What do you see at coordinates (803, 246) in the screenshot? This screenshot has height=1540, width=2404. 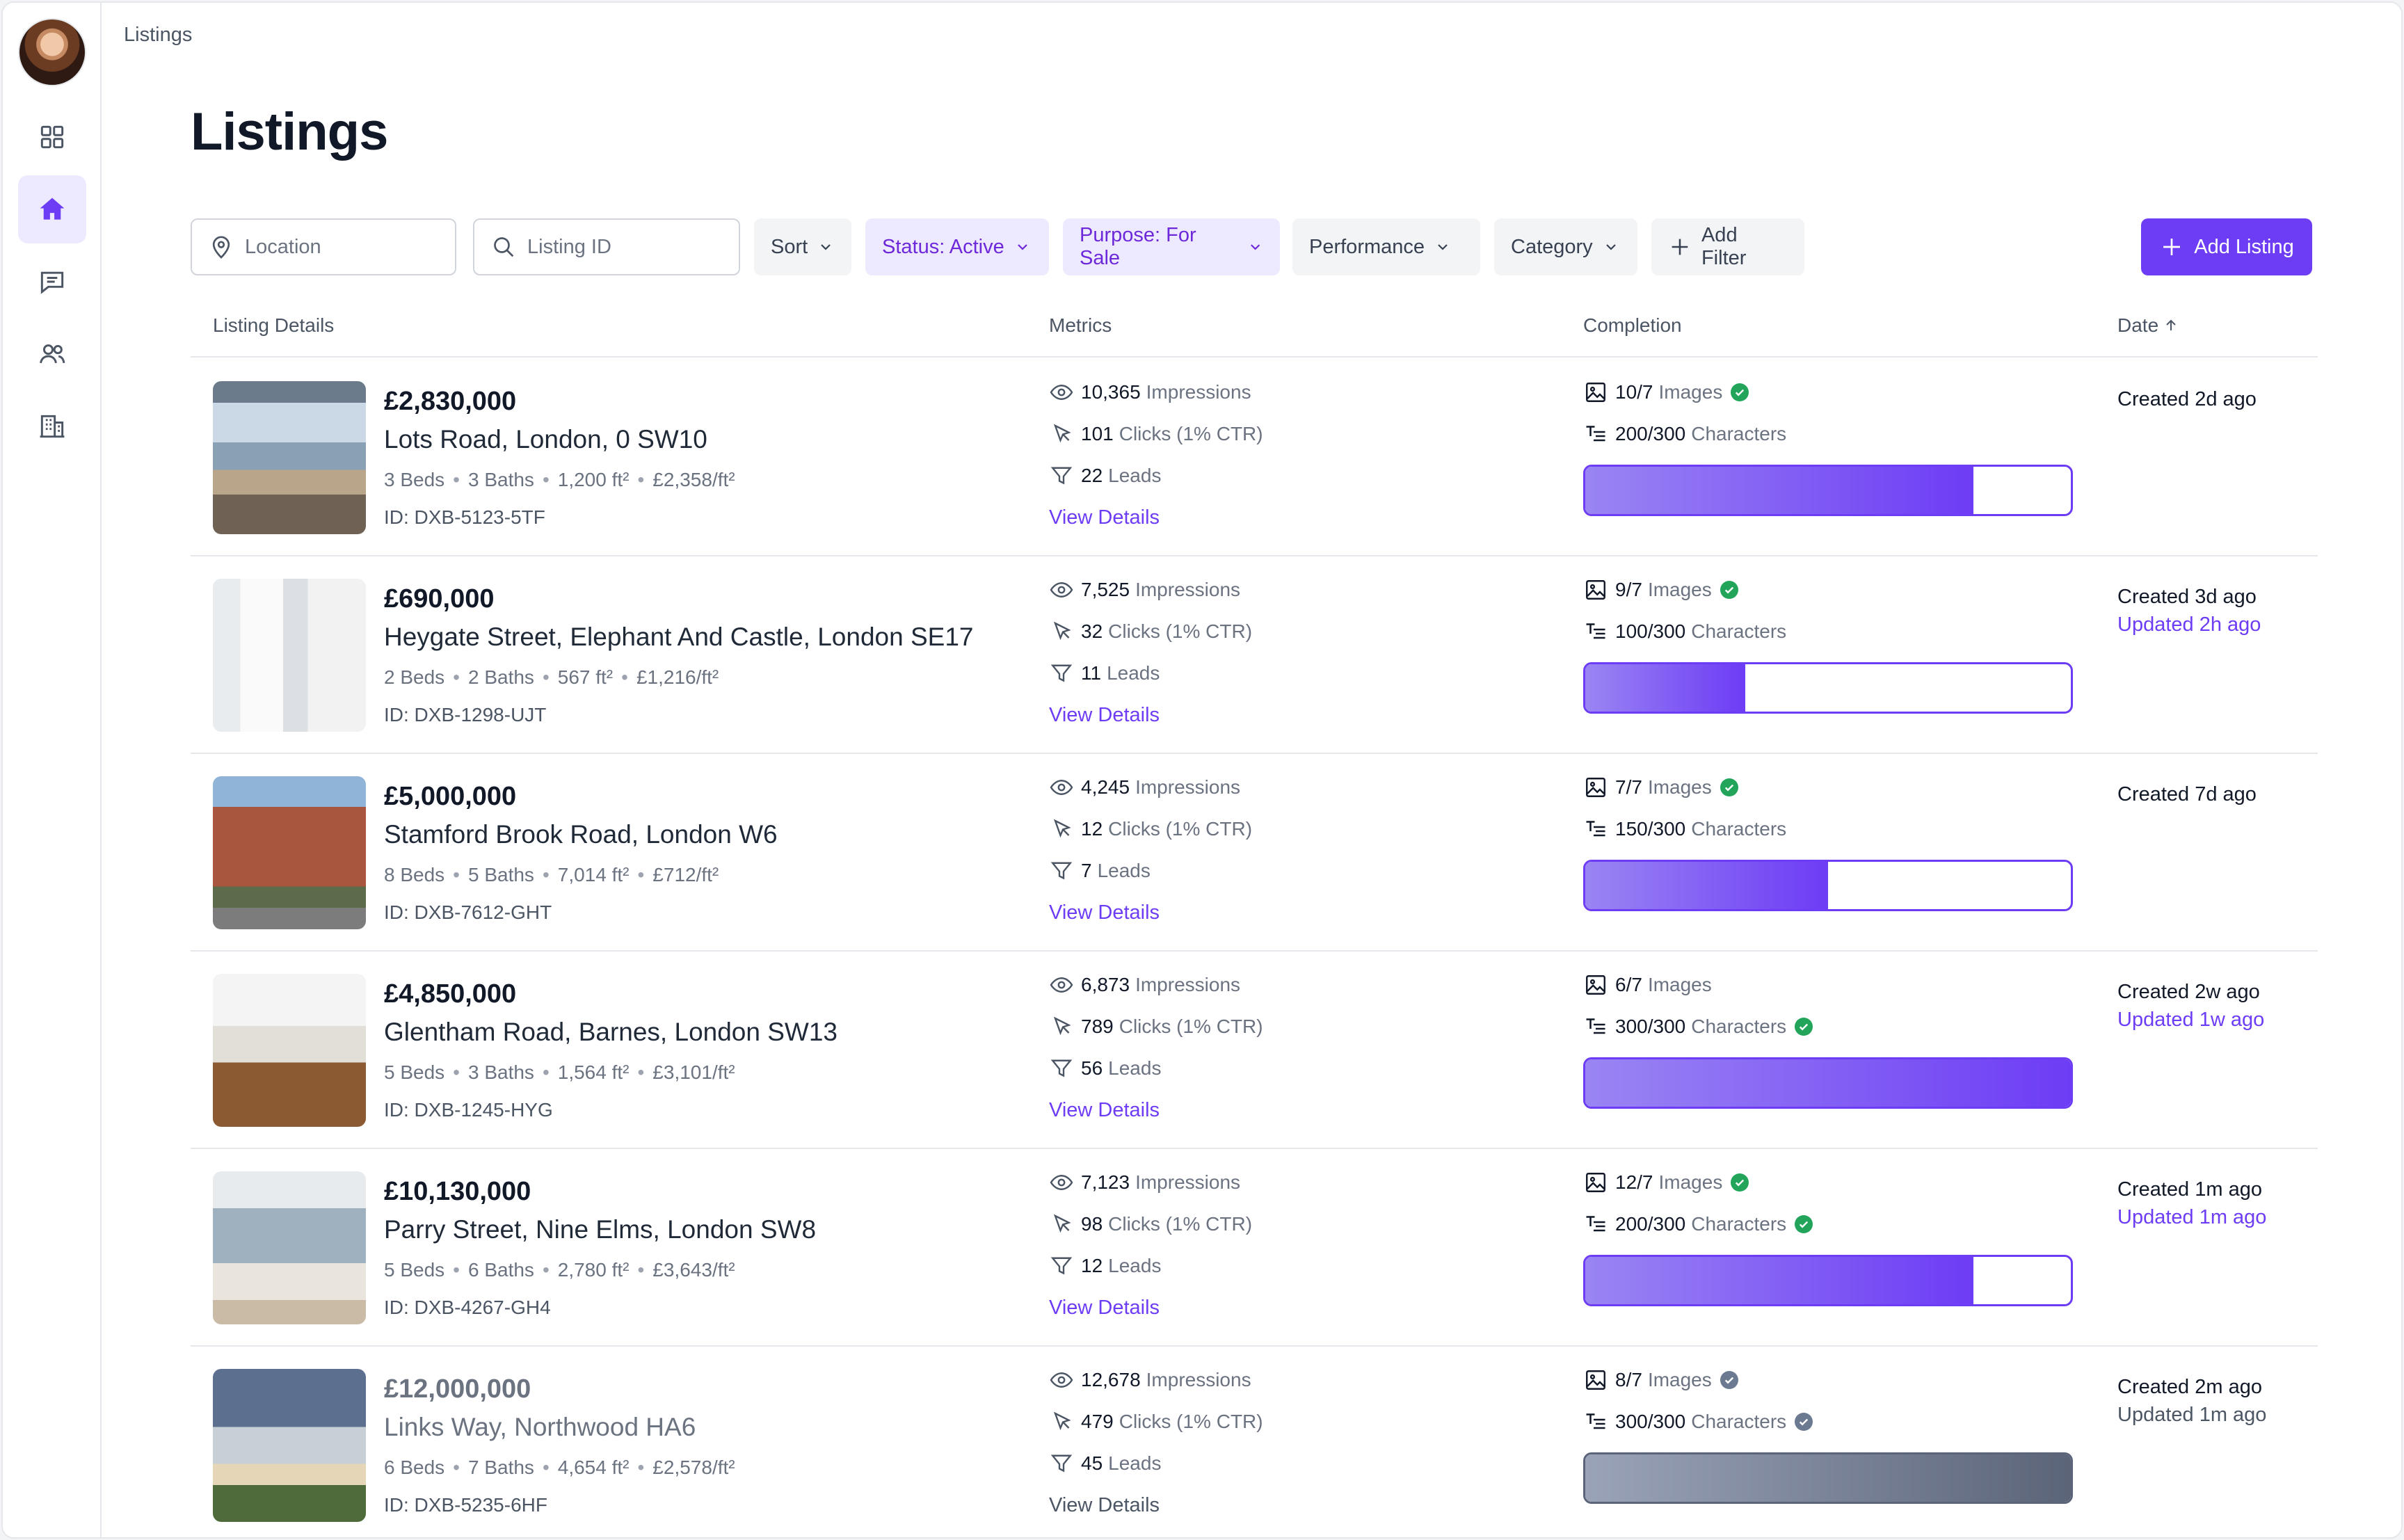 I see `sort-dropdown: Sort` at bounding box center [803, 246].